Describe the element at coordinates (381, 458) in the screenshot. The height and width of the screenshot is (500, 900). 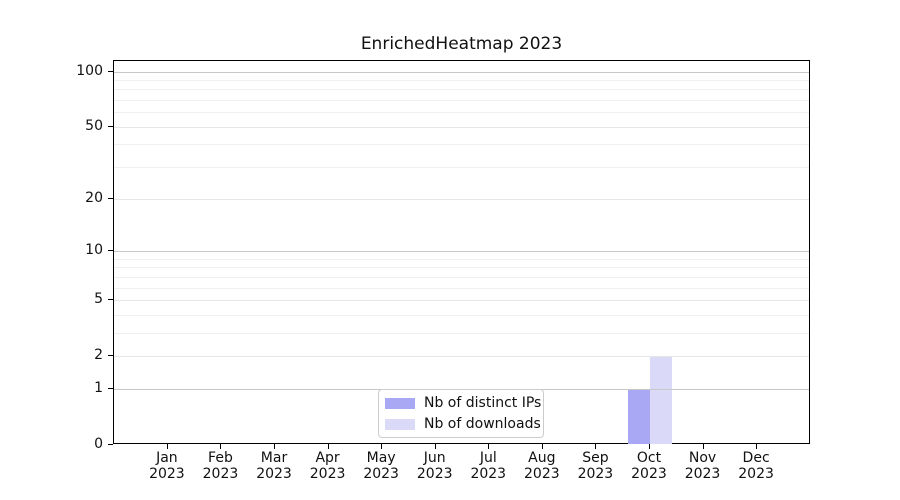
I see `month-label: May` at that location.